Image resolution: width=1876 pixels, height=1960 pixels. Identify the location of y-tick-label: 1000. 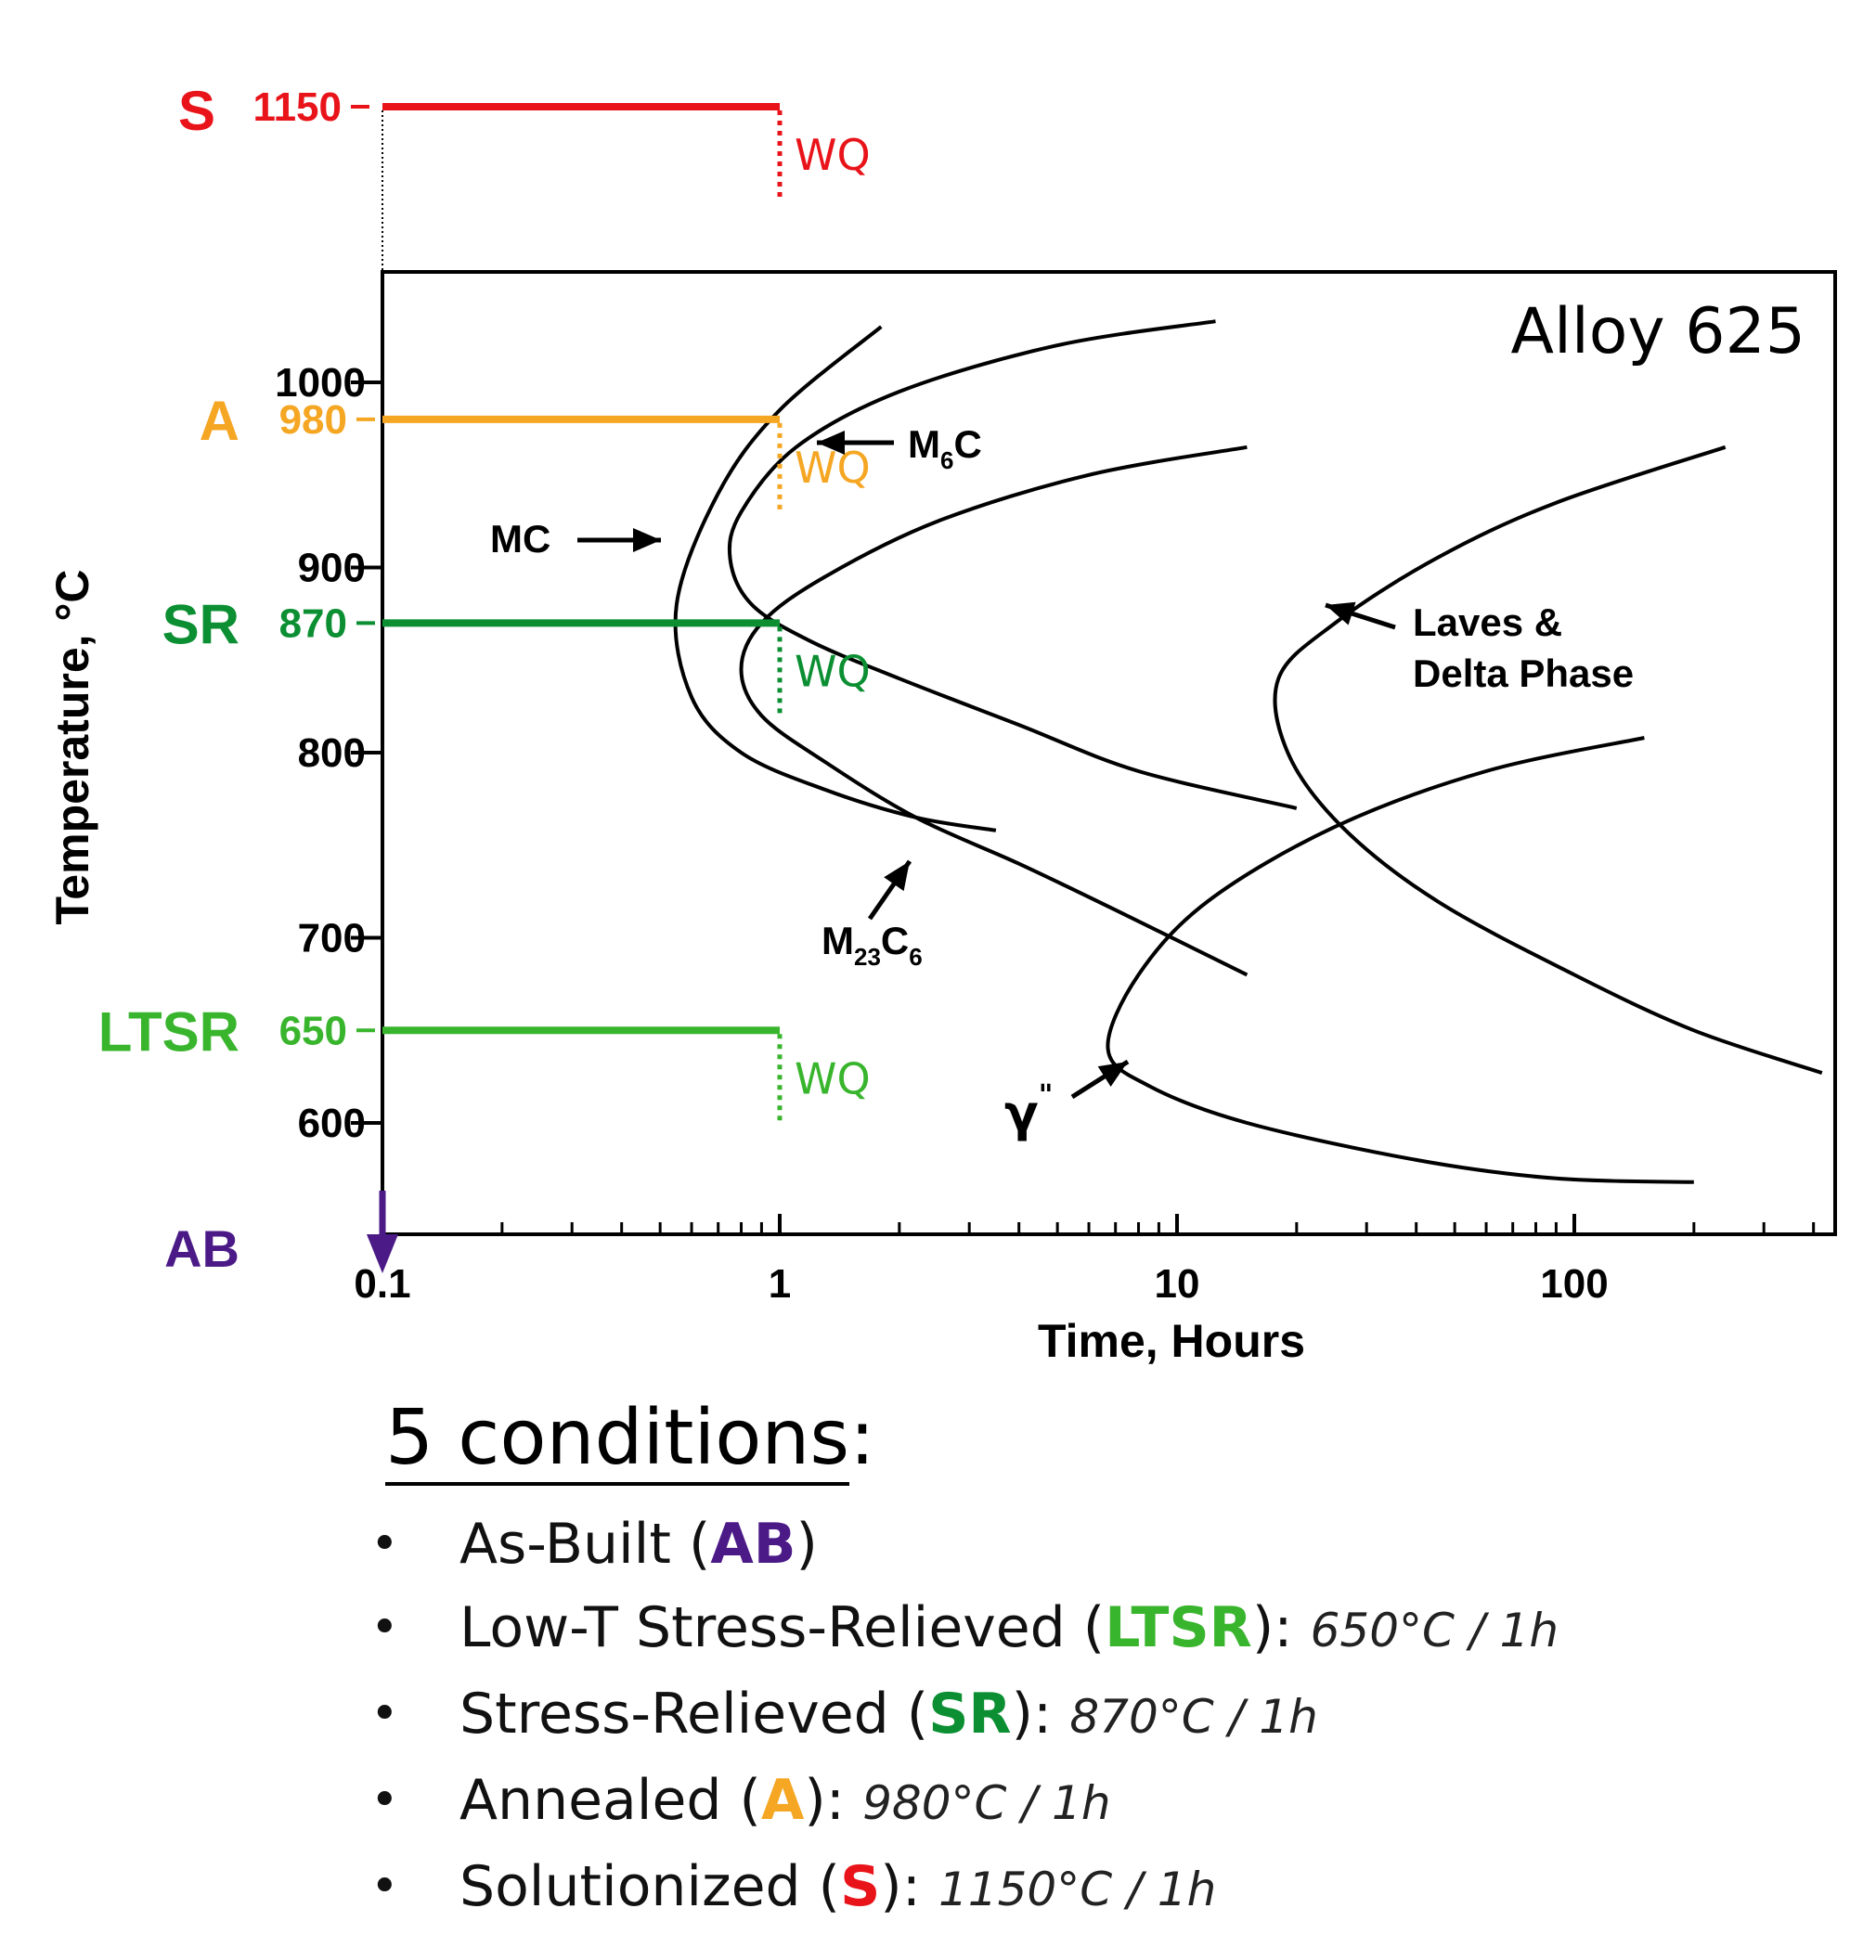
(320, 383).